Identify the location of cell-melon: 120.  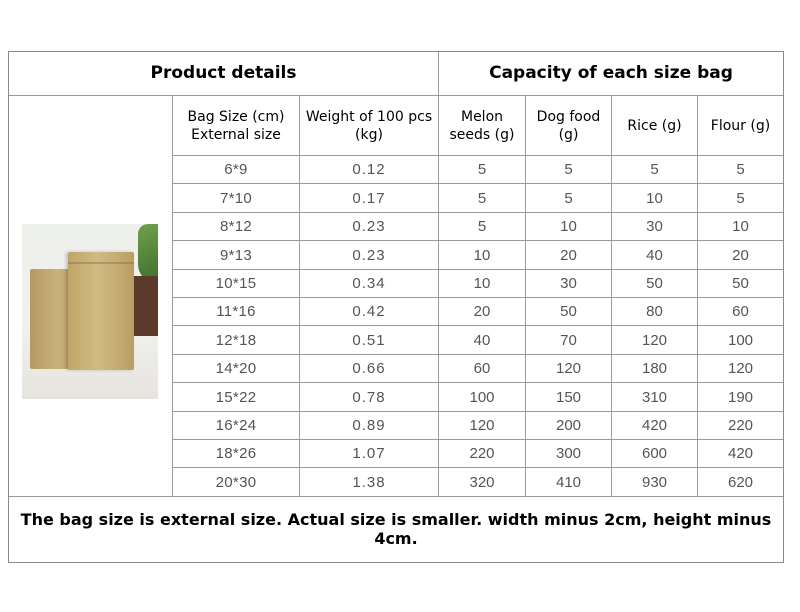
(482, 425).